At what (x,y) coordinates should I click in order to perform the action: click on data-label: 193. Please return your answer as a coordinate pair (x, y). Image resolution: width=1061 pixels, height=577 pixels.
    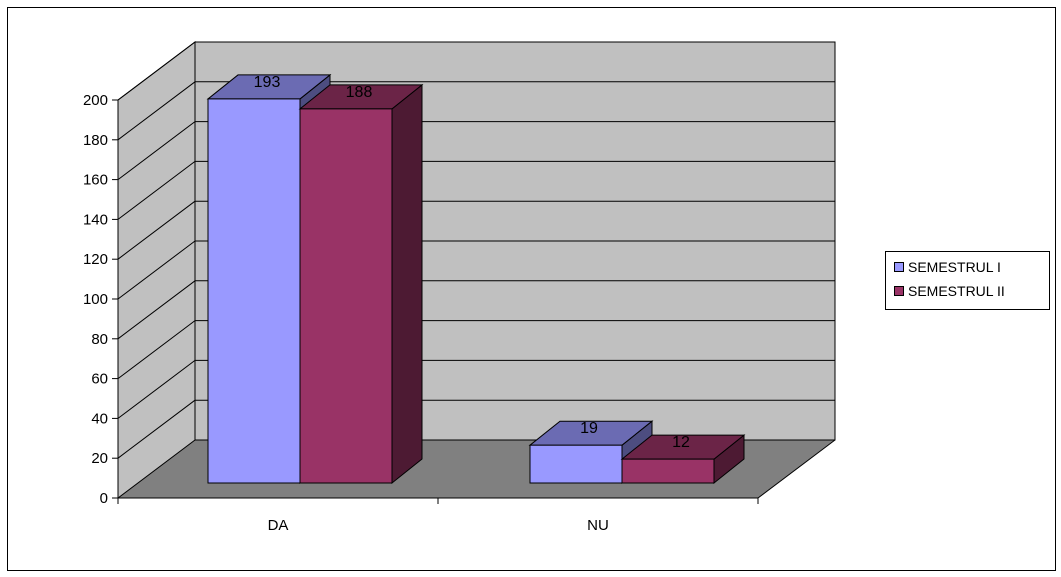
    Looking at the image, I should click on (267, 82).